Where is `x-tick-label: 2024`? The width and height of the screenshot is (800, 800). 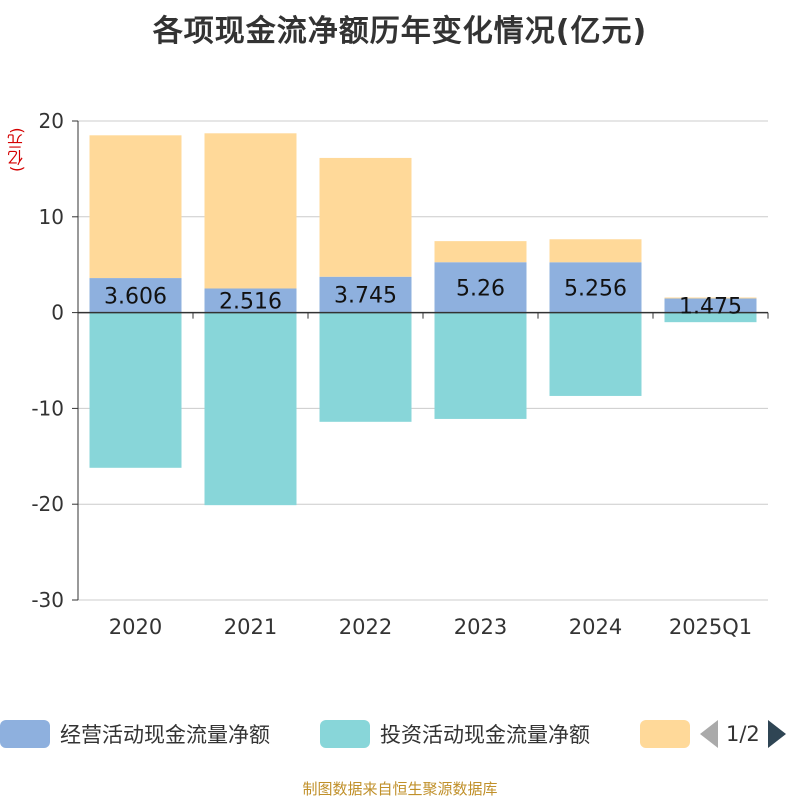
x-tick-label: 2024 is located at coordinates (595, 627).